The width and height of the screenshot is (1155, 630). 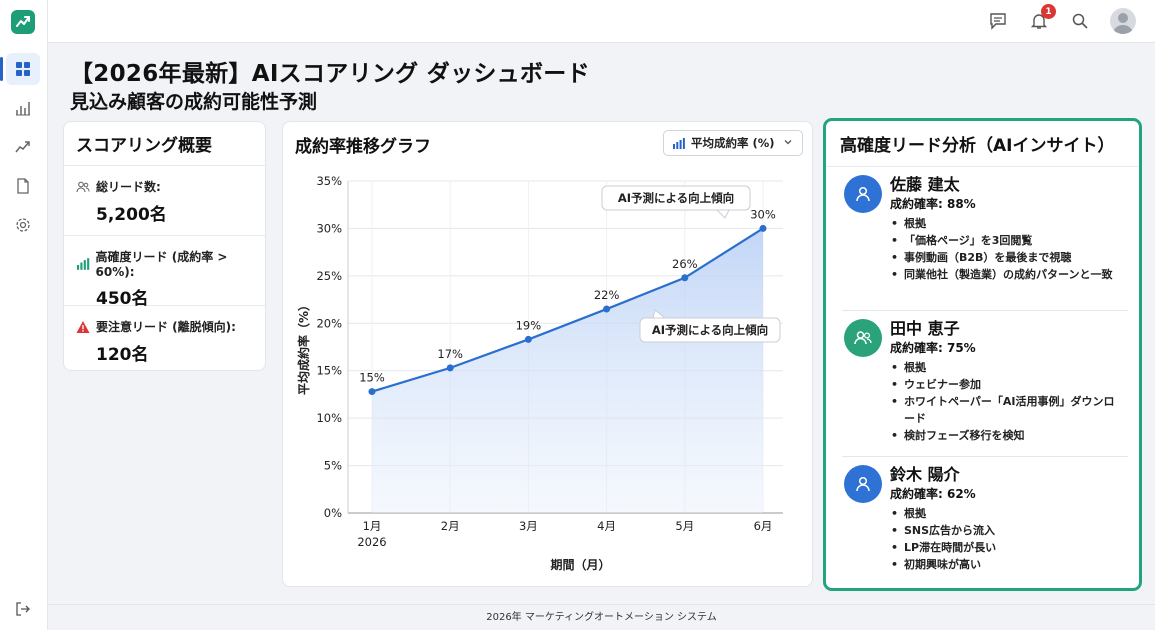 What do you see at coordinates (710, 330) in the screenshot?
I see `annotation-box` at bounding box center [710, 330].